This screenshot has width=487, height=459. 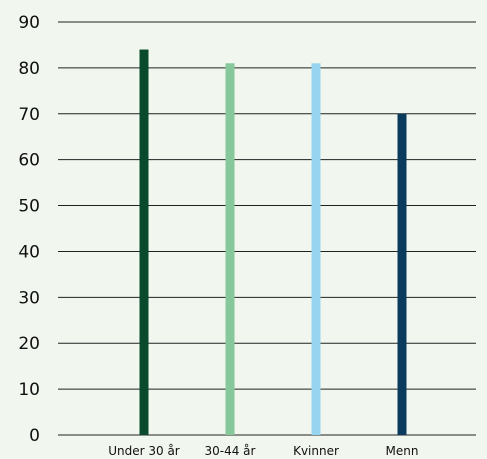 What do you see at coordinates (29, 344) in the screenshot?
I see `y-tick-label: 20` at bounding box center [29, 344].